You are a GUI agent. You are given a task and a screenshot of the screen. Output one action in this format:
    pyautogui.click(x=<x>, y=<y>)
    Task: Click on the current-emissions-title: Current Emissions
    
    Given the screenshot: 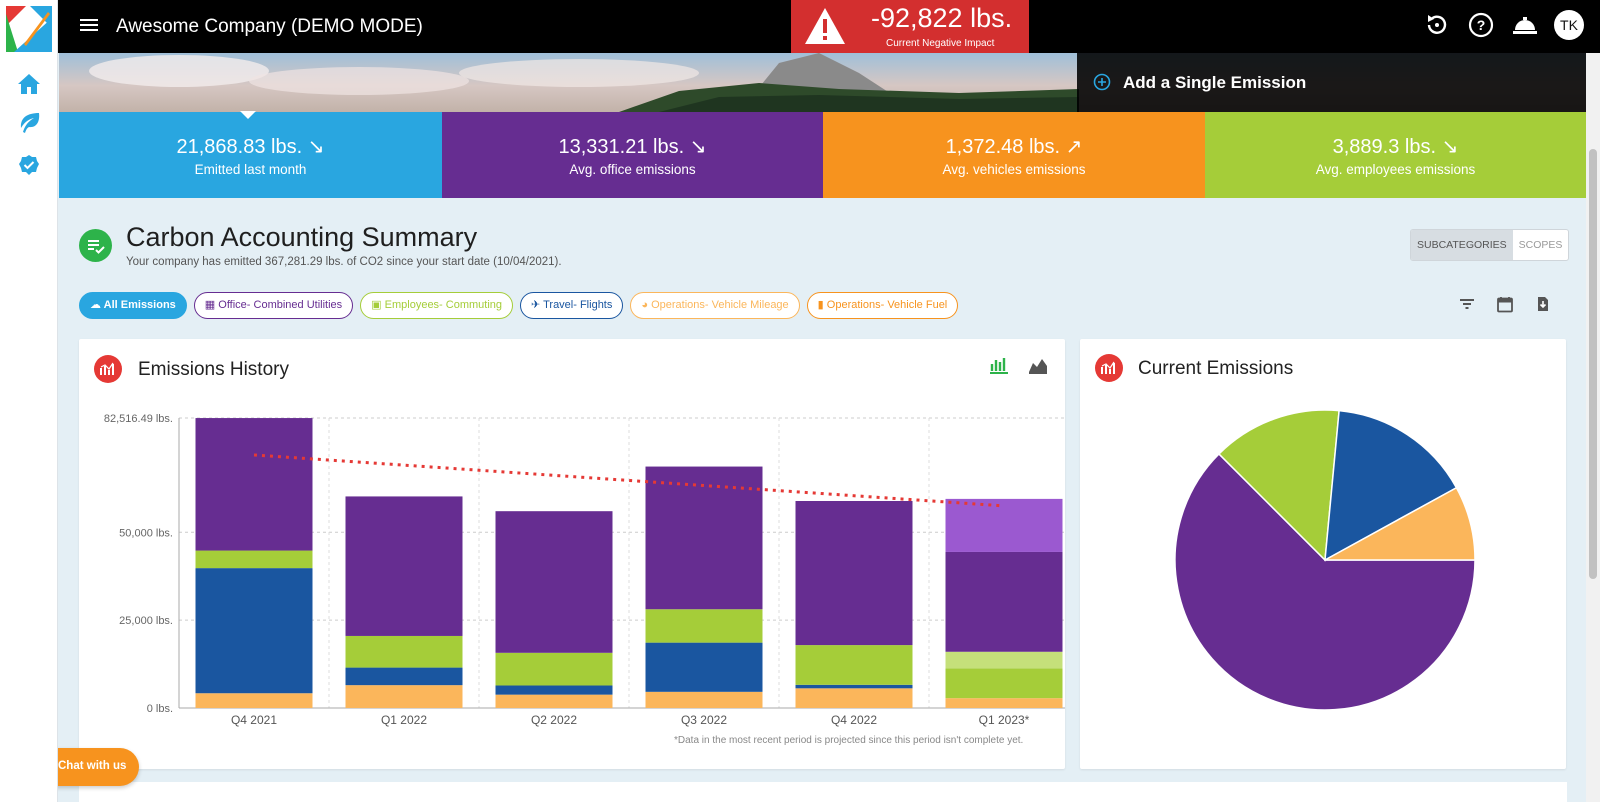 What is the action you would take?
    pyautogui.click(x=1216, y=368)
    